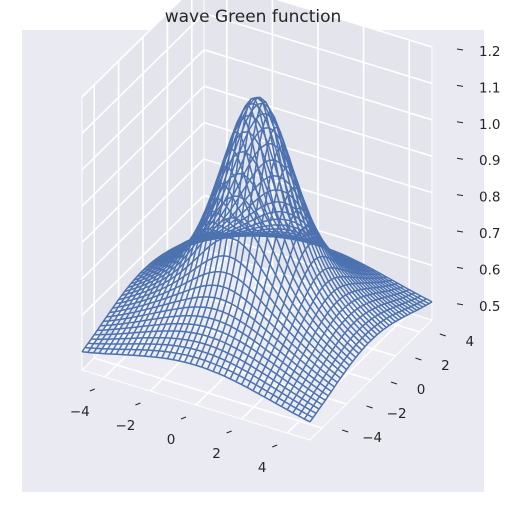 This screenshot has height=520, width=518. What do you see at coordinates (489, 307) in the screenshot?
I see `z-tick-label: 0.5` at bounding box center [489, 307].